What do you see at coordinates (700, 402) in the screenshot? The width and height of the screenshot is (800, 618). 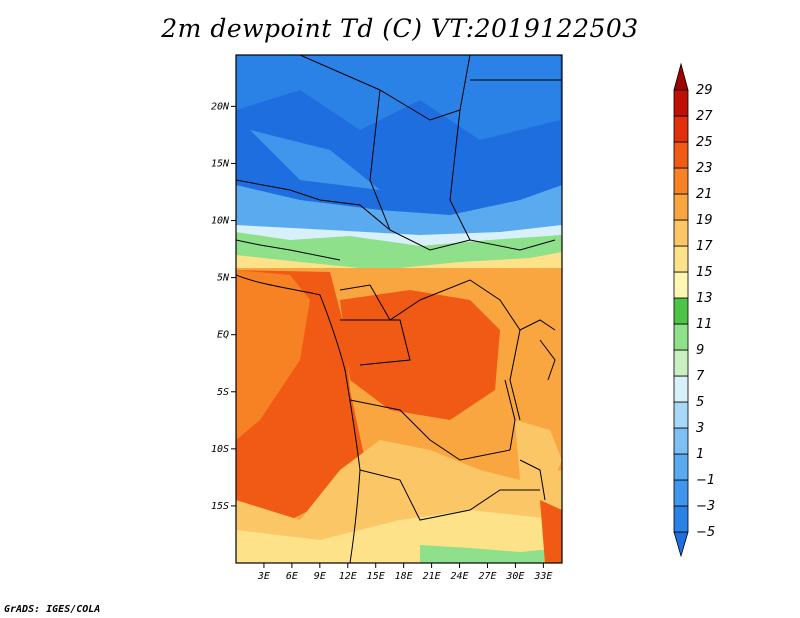 I see `colorbar-label: 5` at bounding box center [700, 402].